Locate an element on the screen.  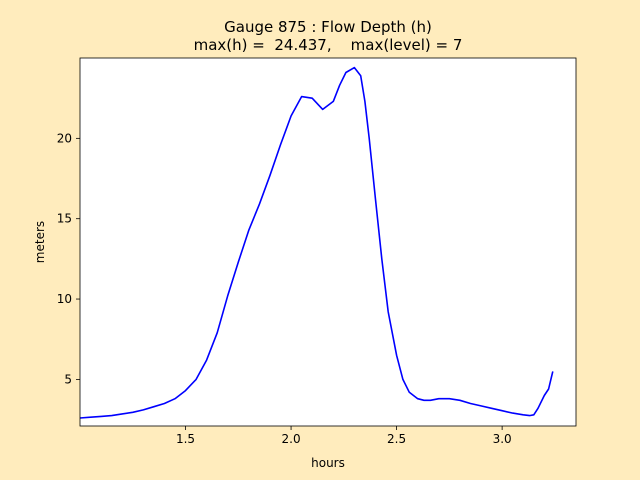
y-axis-ticks: 5 10 15 20 is located at coordinates (68, 258).